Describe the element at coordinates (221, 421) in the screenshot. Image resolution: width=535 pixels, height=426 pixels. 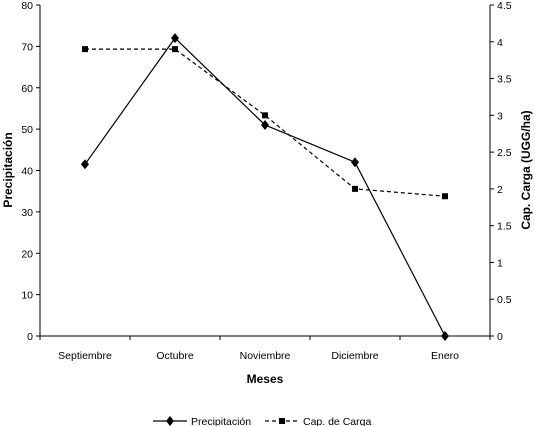
I see `legend-label-precipitacion: Precipitación` at that location.